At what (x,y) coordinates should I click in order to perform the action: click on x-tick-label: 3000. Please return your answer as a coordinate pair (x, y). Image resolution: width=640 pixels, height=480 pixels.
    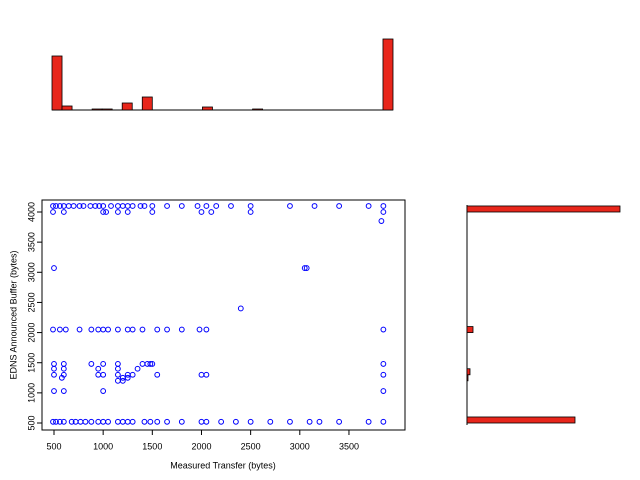
    Looking at the image, I should click on (300, 446).